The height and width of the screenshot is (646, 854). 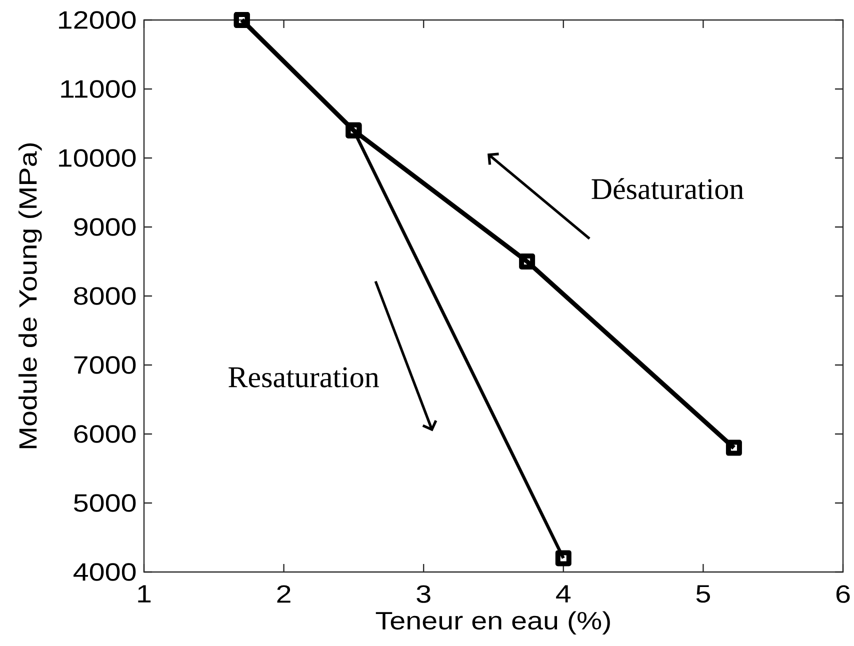 What do you see at coordinates (30, 295) in the screenshot?
I see `y-axis-title: Module de Young (MPa)` at bounding box center [30, 295].